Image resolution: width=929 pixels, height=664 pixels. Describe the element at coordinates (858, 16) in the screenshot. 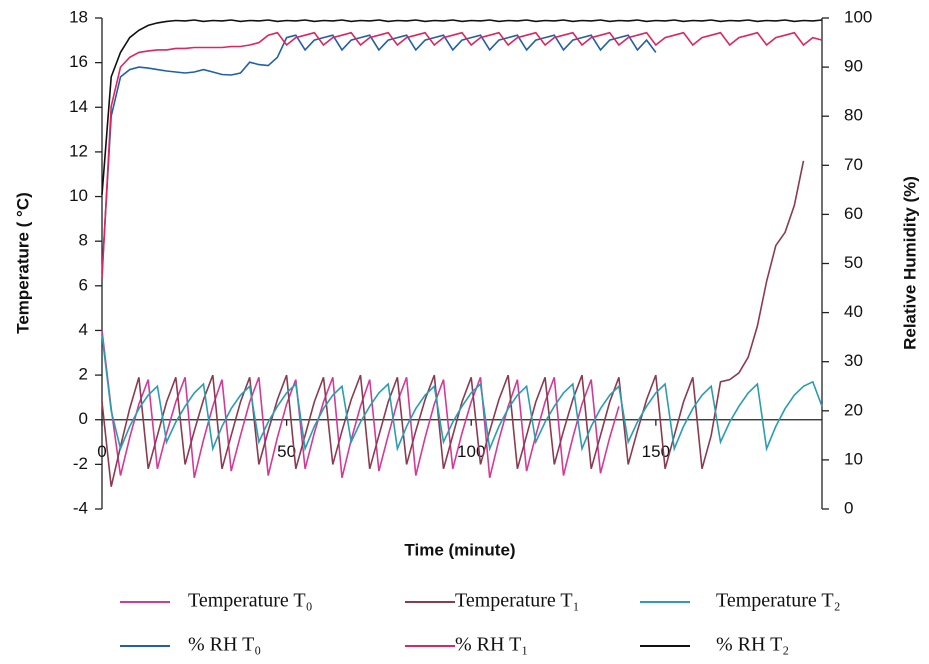

I see `y2-tick-label: 100` at that location.